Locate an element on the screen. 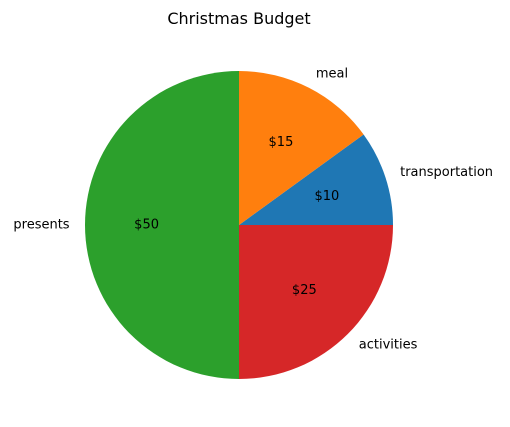  slice-value-meal: $15 is located at coordinates (281, 142).